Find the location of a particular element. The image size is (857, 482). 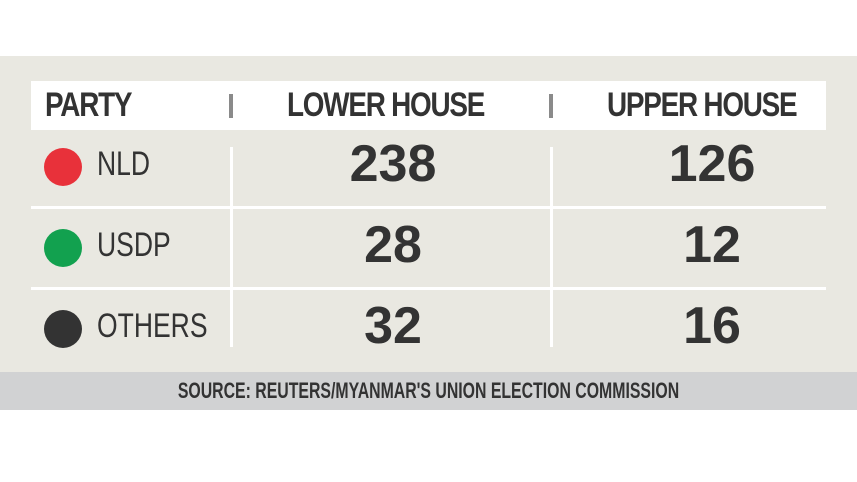

header-upper-house: UPPER HOUSE is located at coordinates (702, 105).